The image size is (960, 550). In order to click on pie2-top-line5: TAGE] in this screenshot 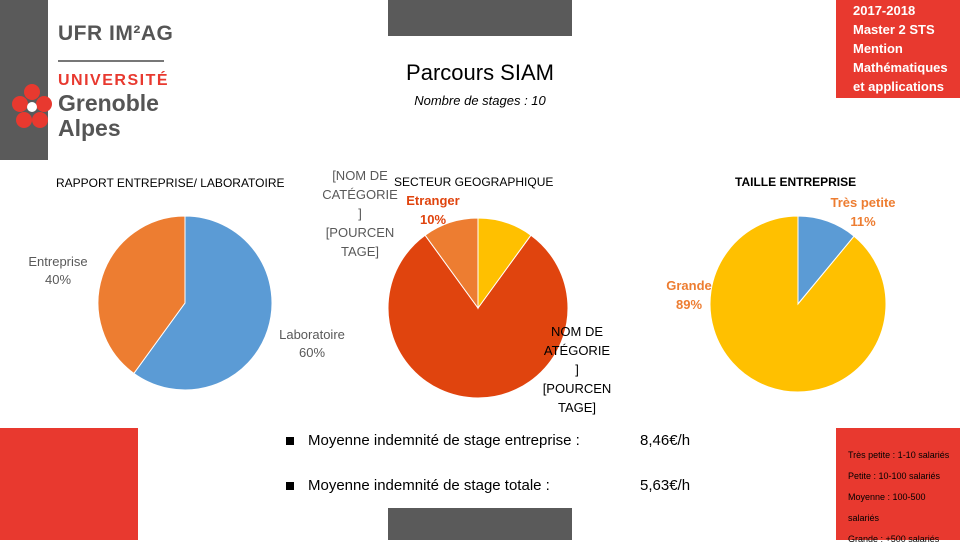, I will do `click(360, 251)`.